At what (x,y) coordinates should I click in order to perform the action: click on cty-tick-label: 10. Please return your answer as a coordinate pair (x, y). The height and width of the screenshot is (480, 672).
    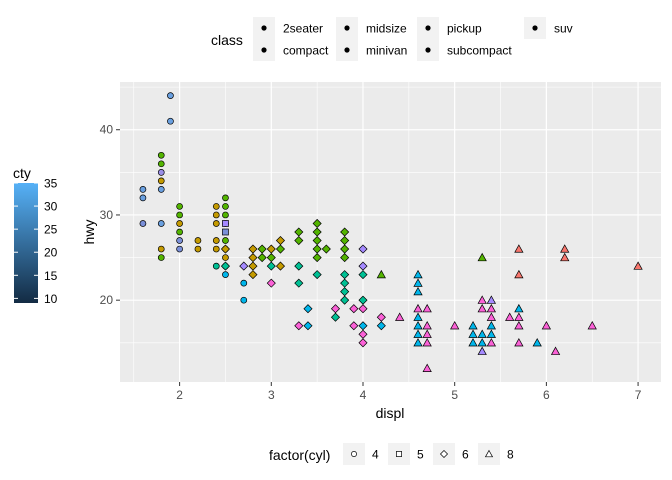
    Looking at the image, I should click on (51, 299).